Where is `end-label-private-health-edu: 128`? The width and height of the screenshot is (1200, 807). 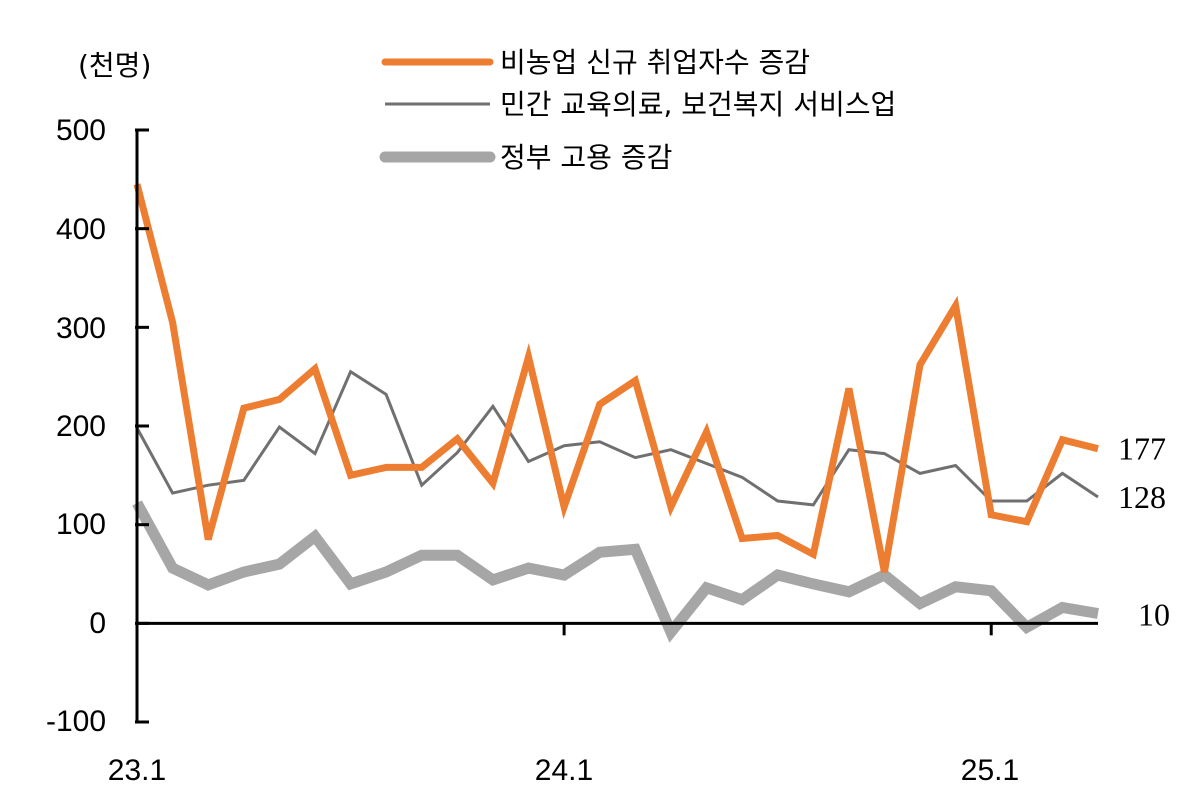
end-label-private-health-edu: 128 is located at coordinates (1142, 497).